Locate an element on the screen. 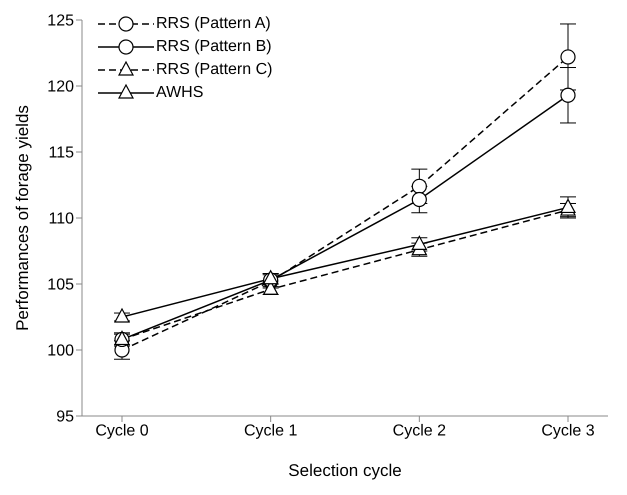 The image size is (627, 495). legend-label: RRS (Pattern C) is located at coordinates (214, 69).